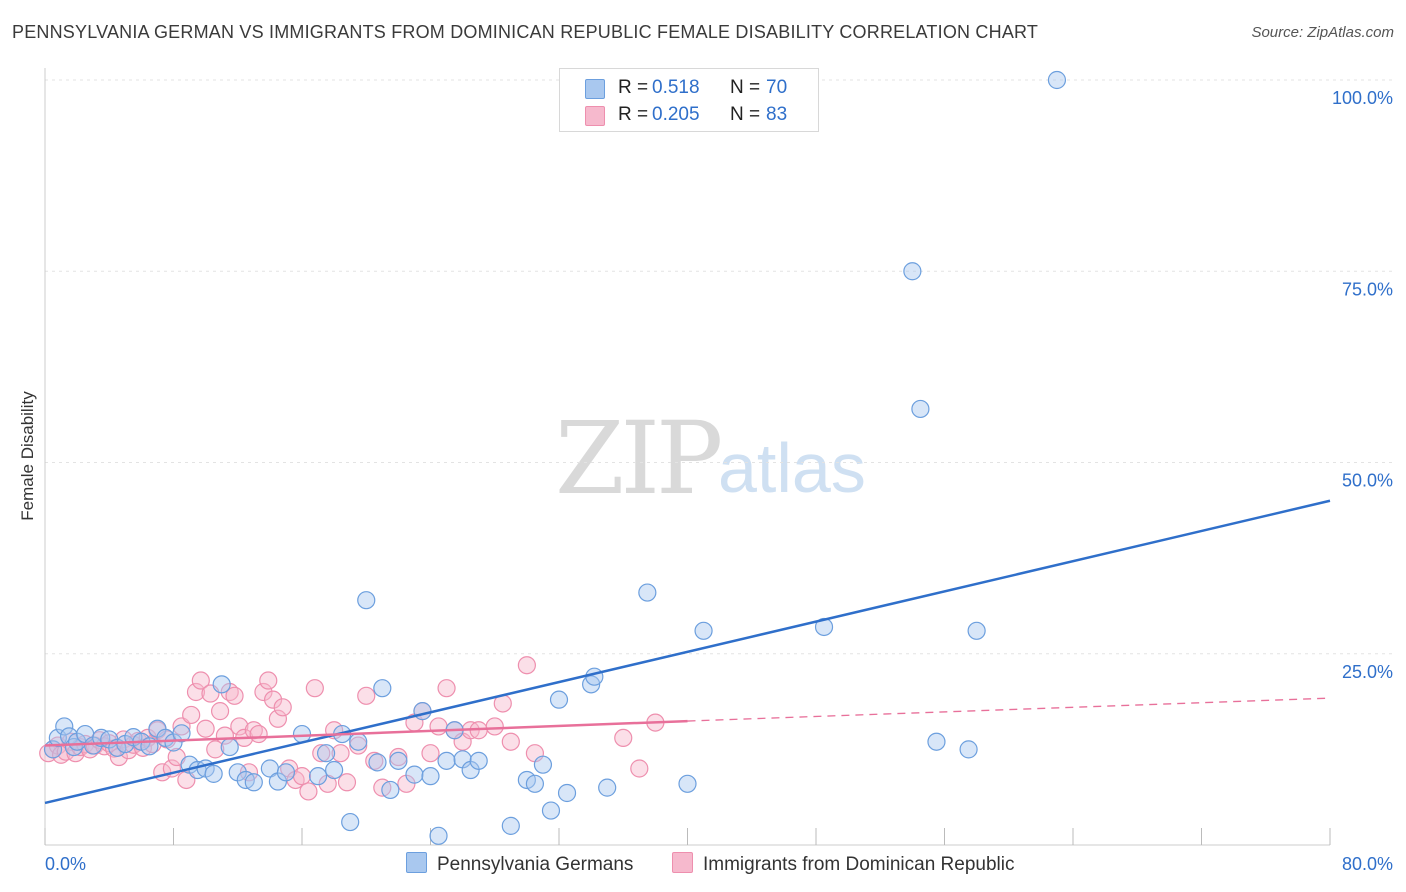 The image size is (1406, 892). What do you see at coordinates (1367, 672) in the screenshot?
I see `y-tick-label-0: 25.0%` at bounding box center [1367, 672].